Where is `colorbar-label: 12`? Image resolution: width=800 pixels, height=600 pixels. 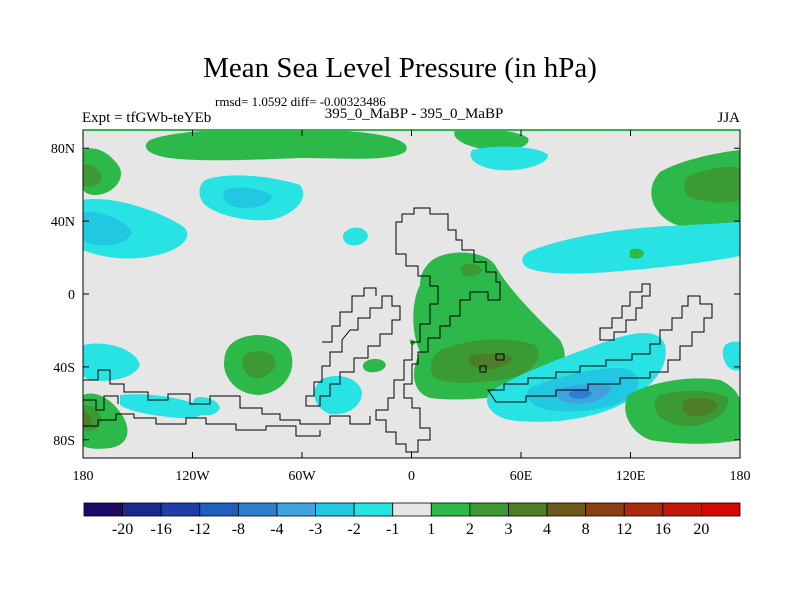 colorbar-label: 12 is located at coordinates (624, 529).